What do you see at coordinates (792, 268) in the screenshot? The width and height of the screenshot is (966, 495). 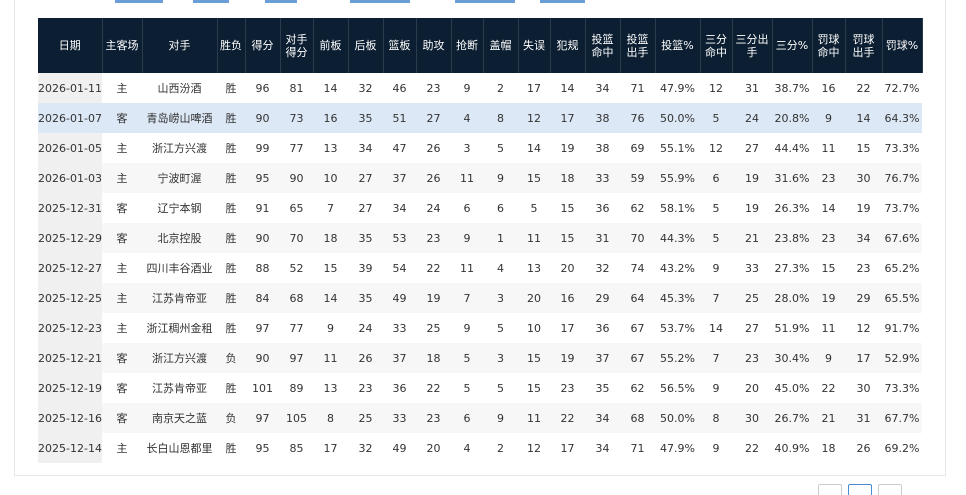 I see `table-cell: 27.3%` at bounding box center [792, 268].